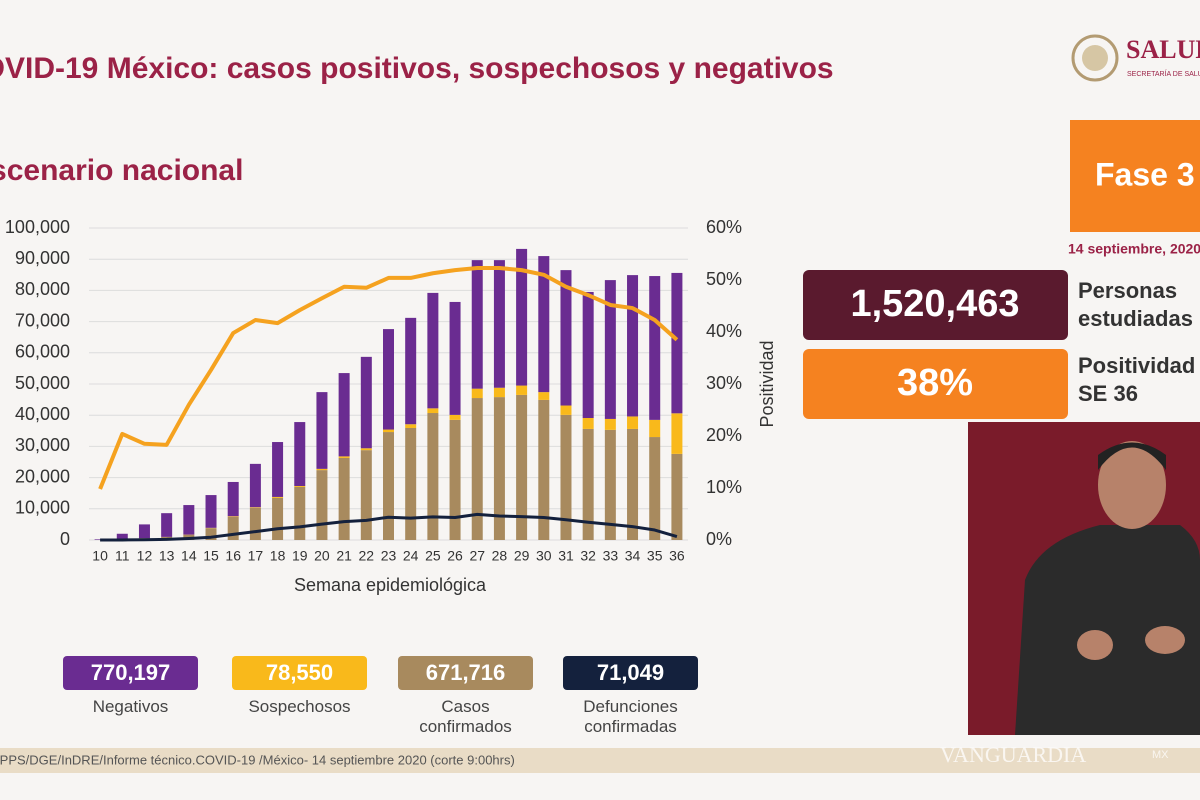 The height and width of the screenshot is (800, 1200). I want to click on logo-seal-inner, so click(1095, 58).